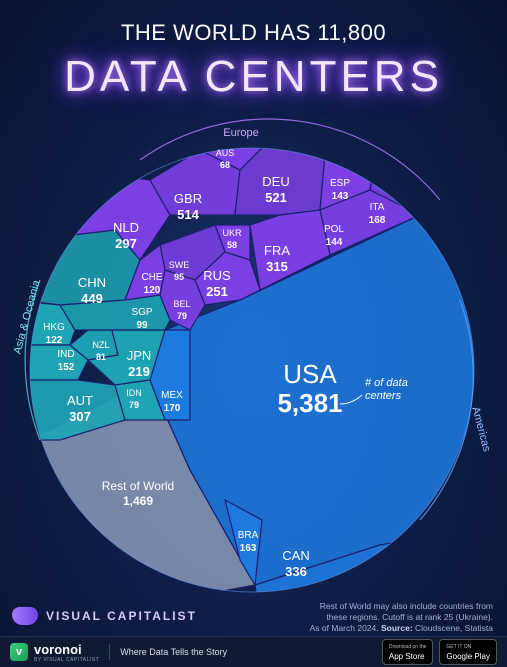  What do you see at coordinates (138, 501) in the screenshot?
I see `value-rest-of-world: 1,469` at bounding box center [138, 501].